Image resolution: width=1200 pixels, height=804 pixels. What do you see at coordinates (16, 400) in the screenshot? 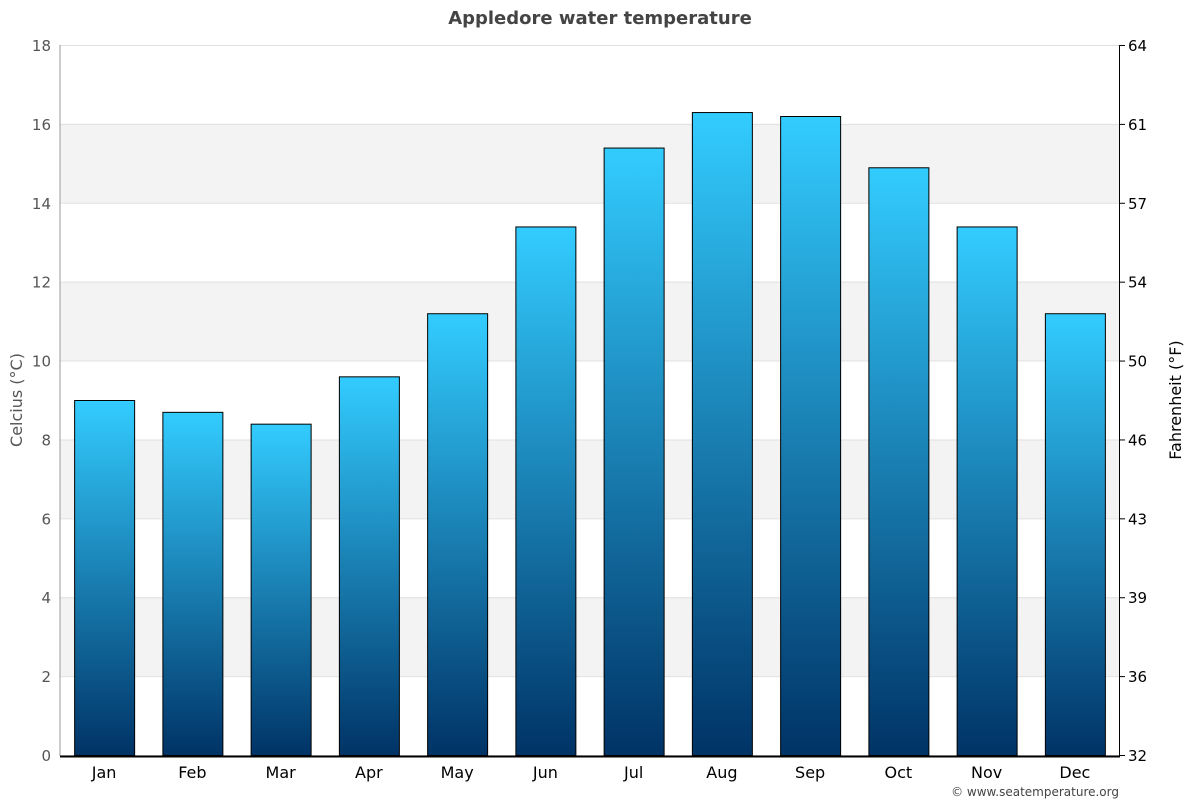
I see `y-axis-label-left: Celcius (°C)` at bounding box center [16, 400].